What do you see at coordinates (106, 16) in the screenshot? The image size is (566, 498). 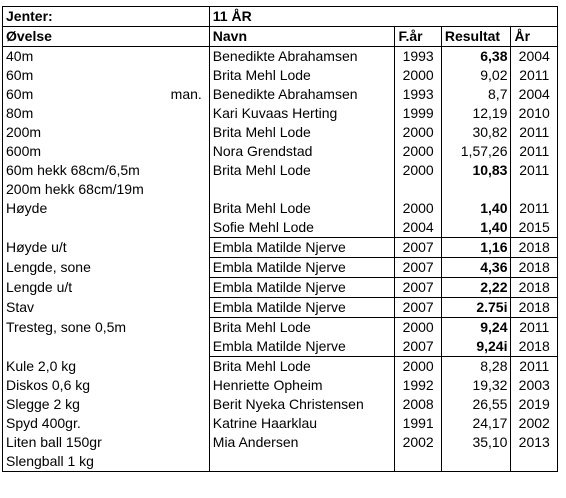 I see `group-cell: Jenter:` at bounding box center [106, 16].